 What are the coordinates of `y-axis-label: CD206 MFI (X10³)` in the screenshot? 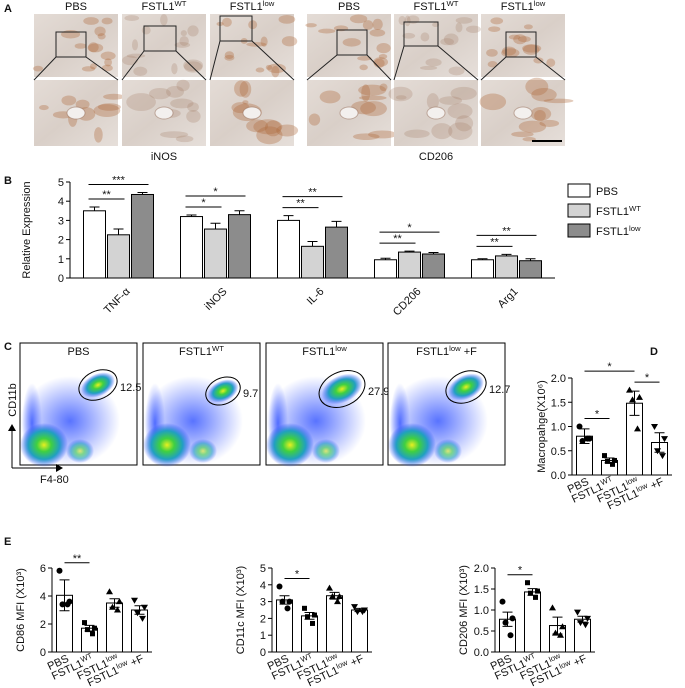 It's located at (464, 610).